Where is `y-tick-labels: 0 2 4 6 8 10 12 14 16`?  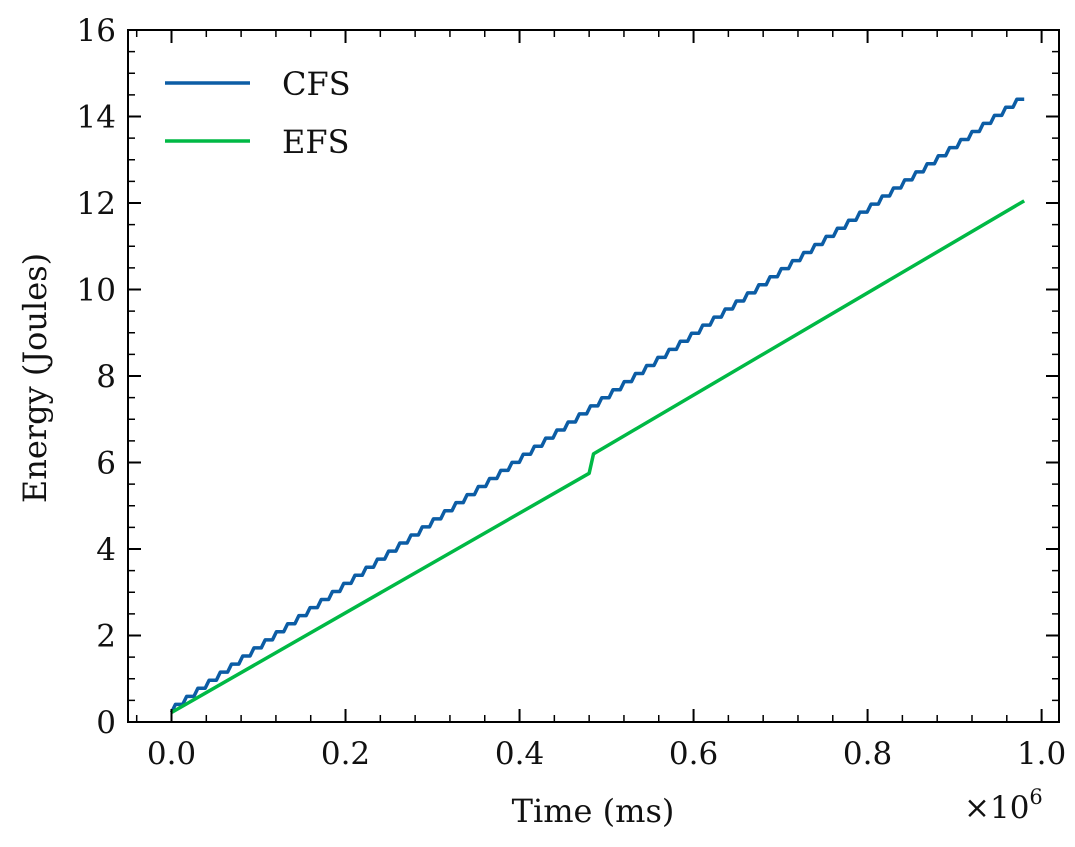 y-tick-labels: 0 2 4 6 8 10 12 14 16 is located at coordinates (96, 377).